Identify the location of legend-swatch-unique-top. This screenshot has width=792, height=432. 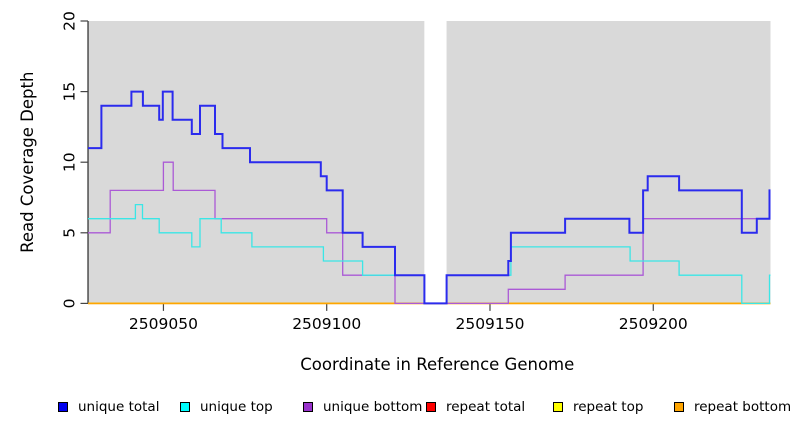
(185, 407).